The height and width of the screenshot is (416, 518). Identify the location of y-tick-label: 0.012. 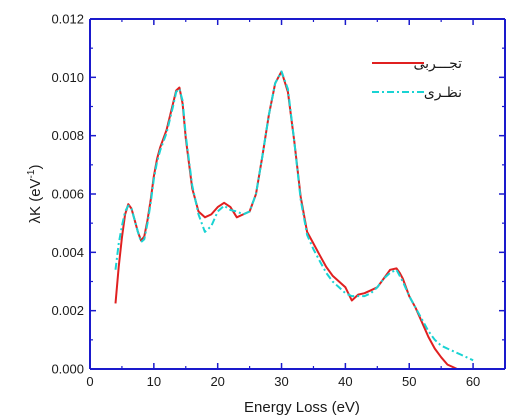
(67, 19).